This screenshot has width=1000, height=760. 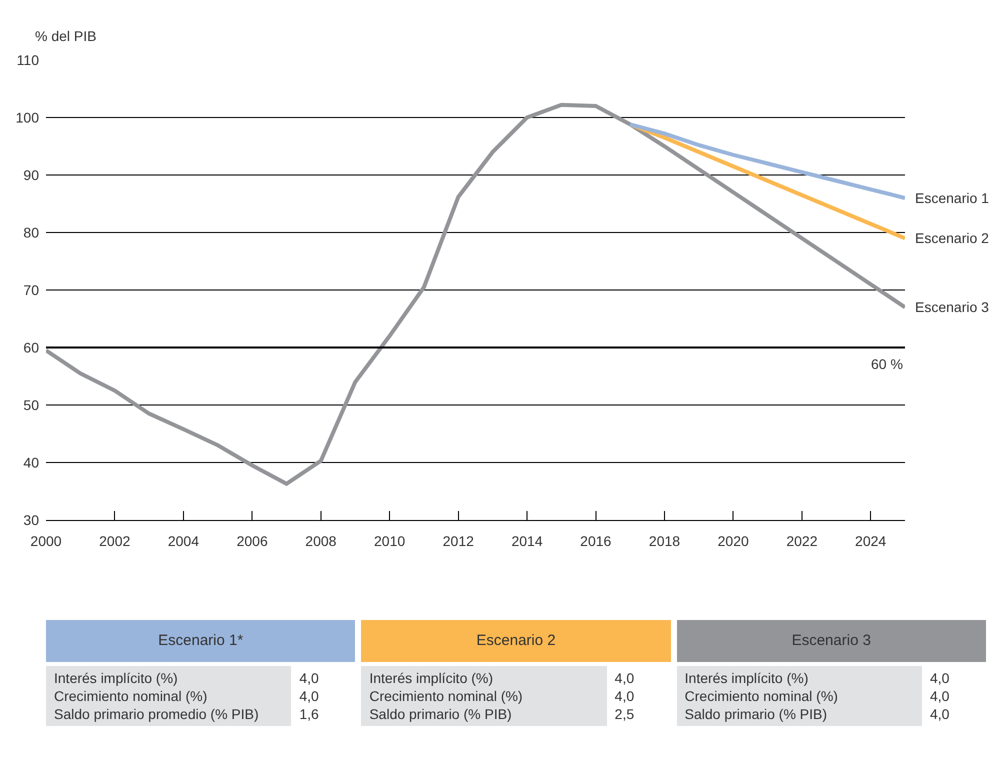 What do you see at coordinates (31, 232) in the screenshot?
I see `y-tick-label: 80` at bounding box center [31, 232].